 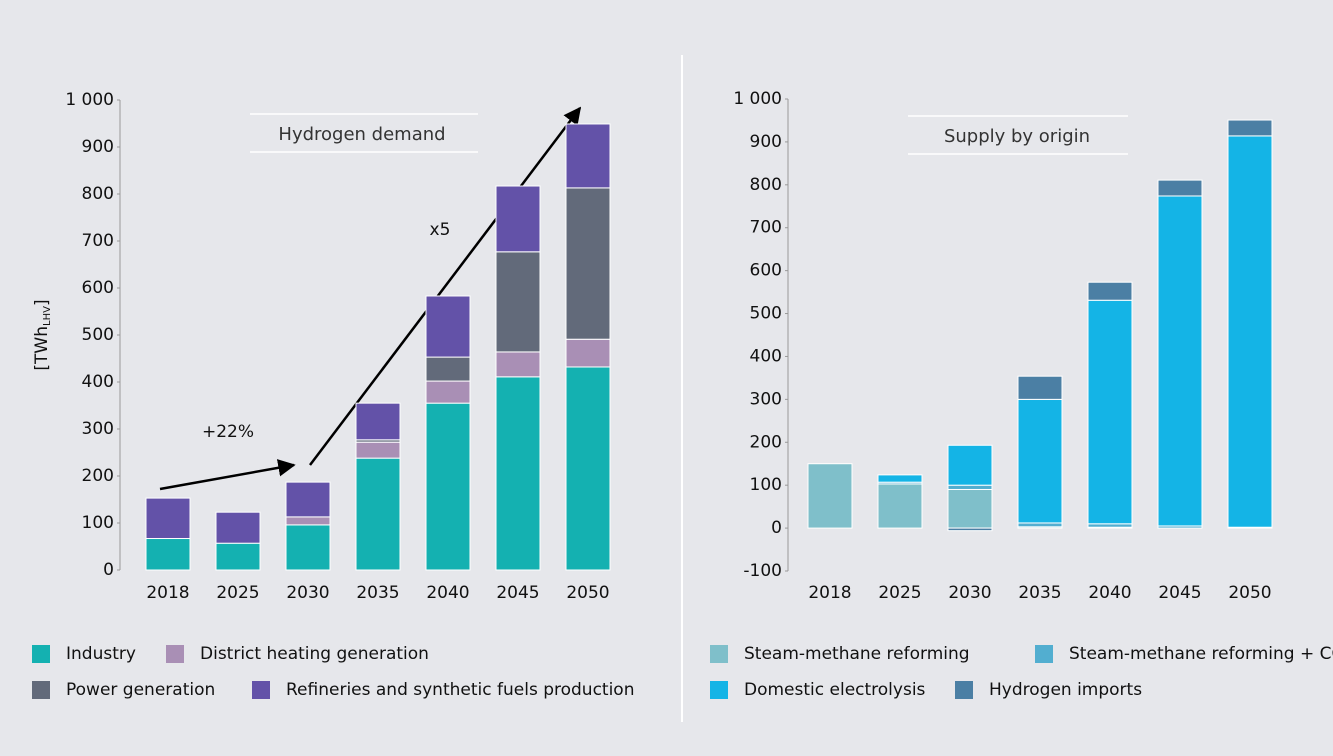 What do you see at coordinates (47, 316) in the screenshot?
I see `label-sub: LHV` at bounding box center [47, 316].